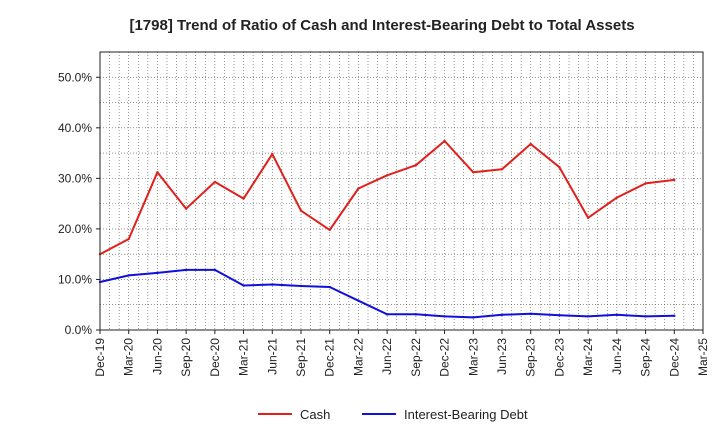  Describe the element at coordinates (393, 414) in the screenshot. I see `legend: Cash Interest-Bearing Debt` at that location.